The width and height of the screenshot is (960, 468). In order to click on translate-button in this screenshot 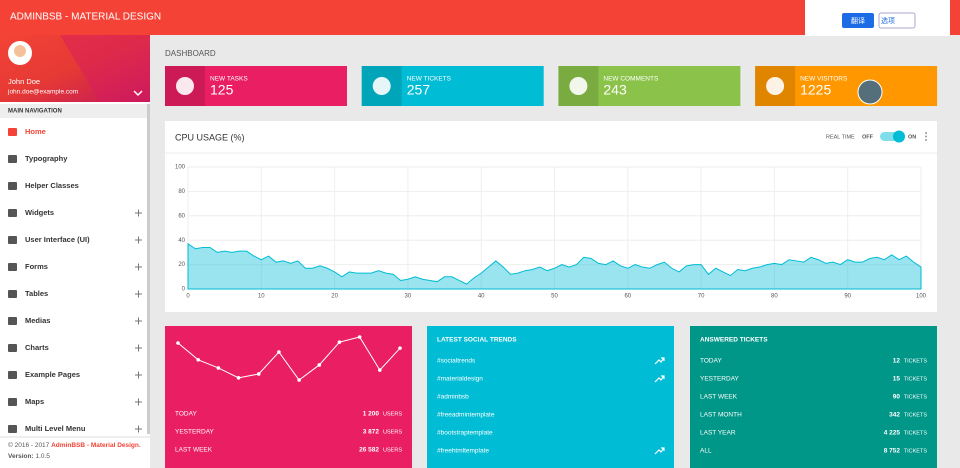, I will do `click(858, 20)`.